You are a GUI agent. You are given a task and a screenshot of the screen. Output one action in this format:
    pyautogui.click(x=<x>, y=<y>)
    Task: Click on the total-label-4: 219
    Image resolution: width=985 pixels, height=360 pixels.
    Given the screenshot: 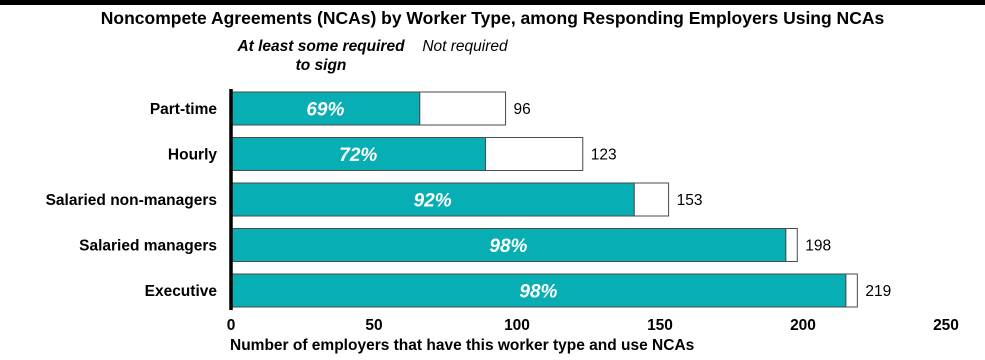 What is the action you would take?
    pyautogui.click(x=878, y=291)
    